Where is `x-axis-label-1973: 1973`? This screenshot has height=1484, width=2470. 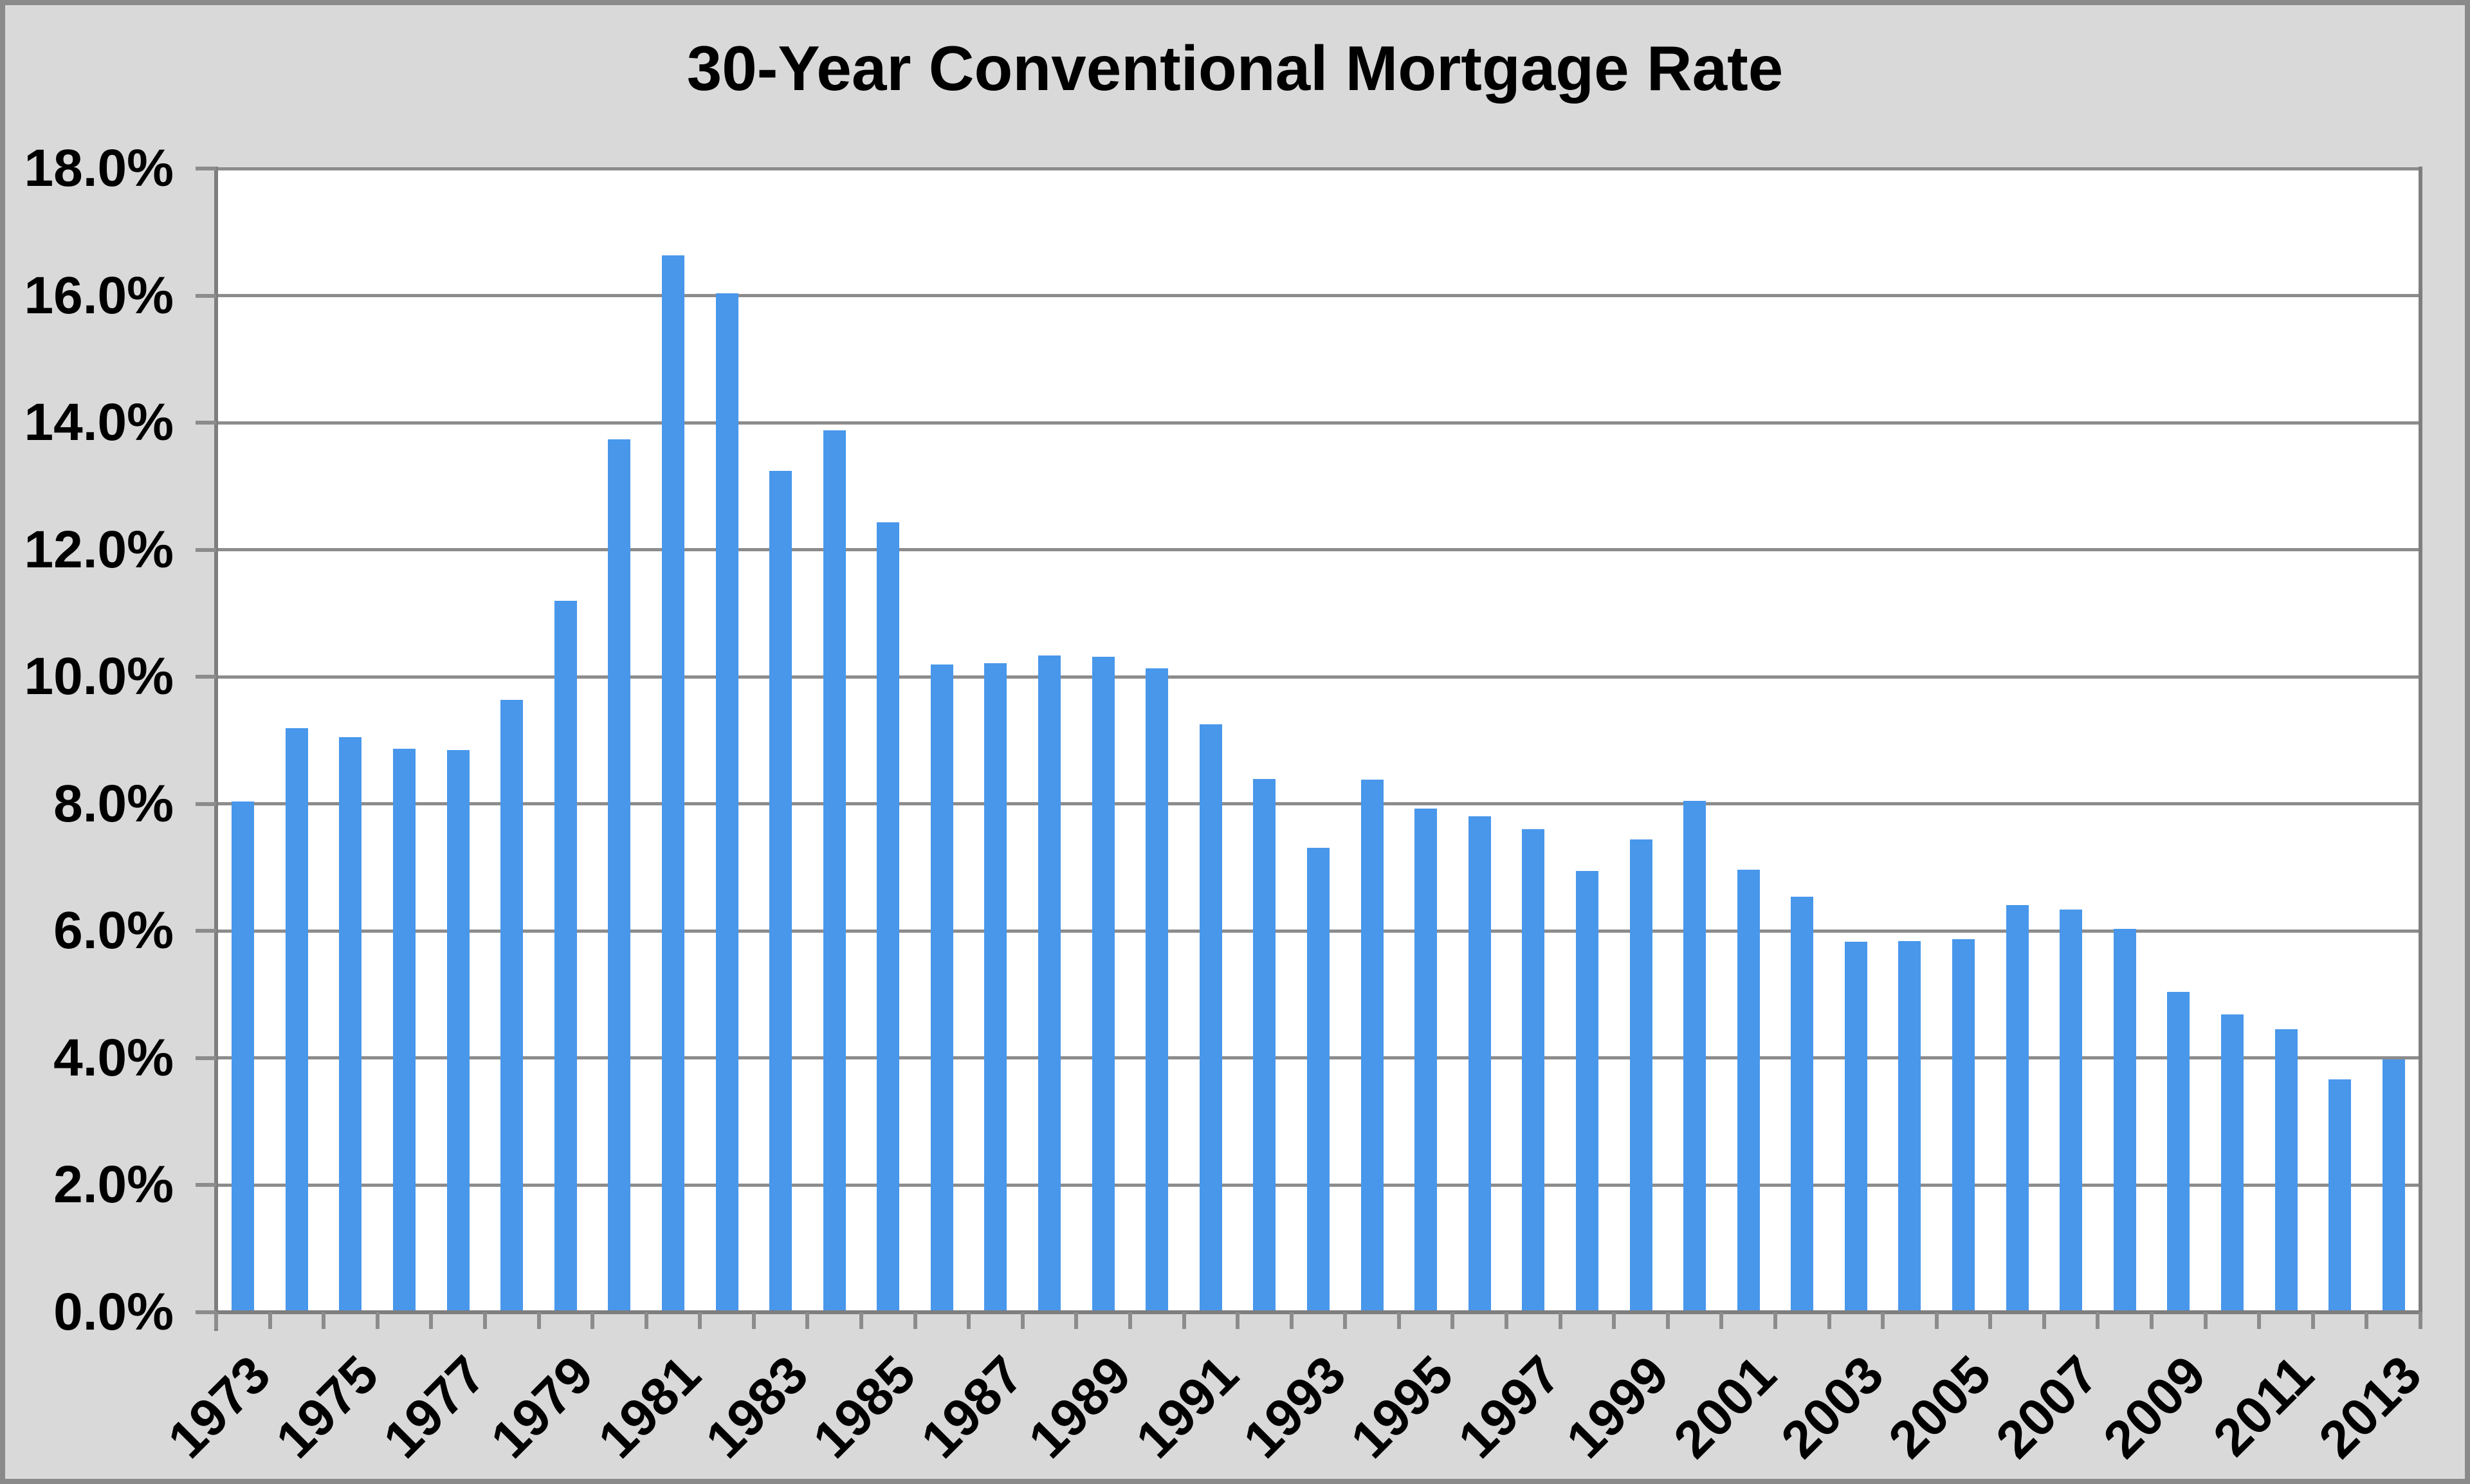
x-axis-label-1973: 1973 is located at coordinates (219, 1407).